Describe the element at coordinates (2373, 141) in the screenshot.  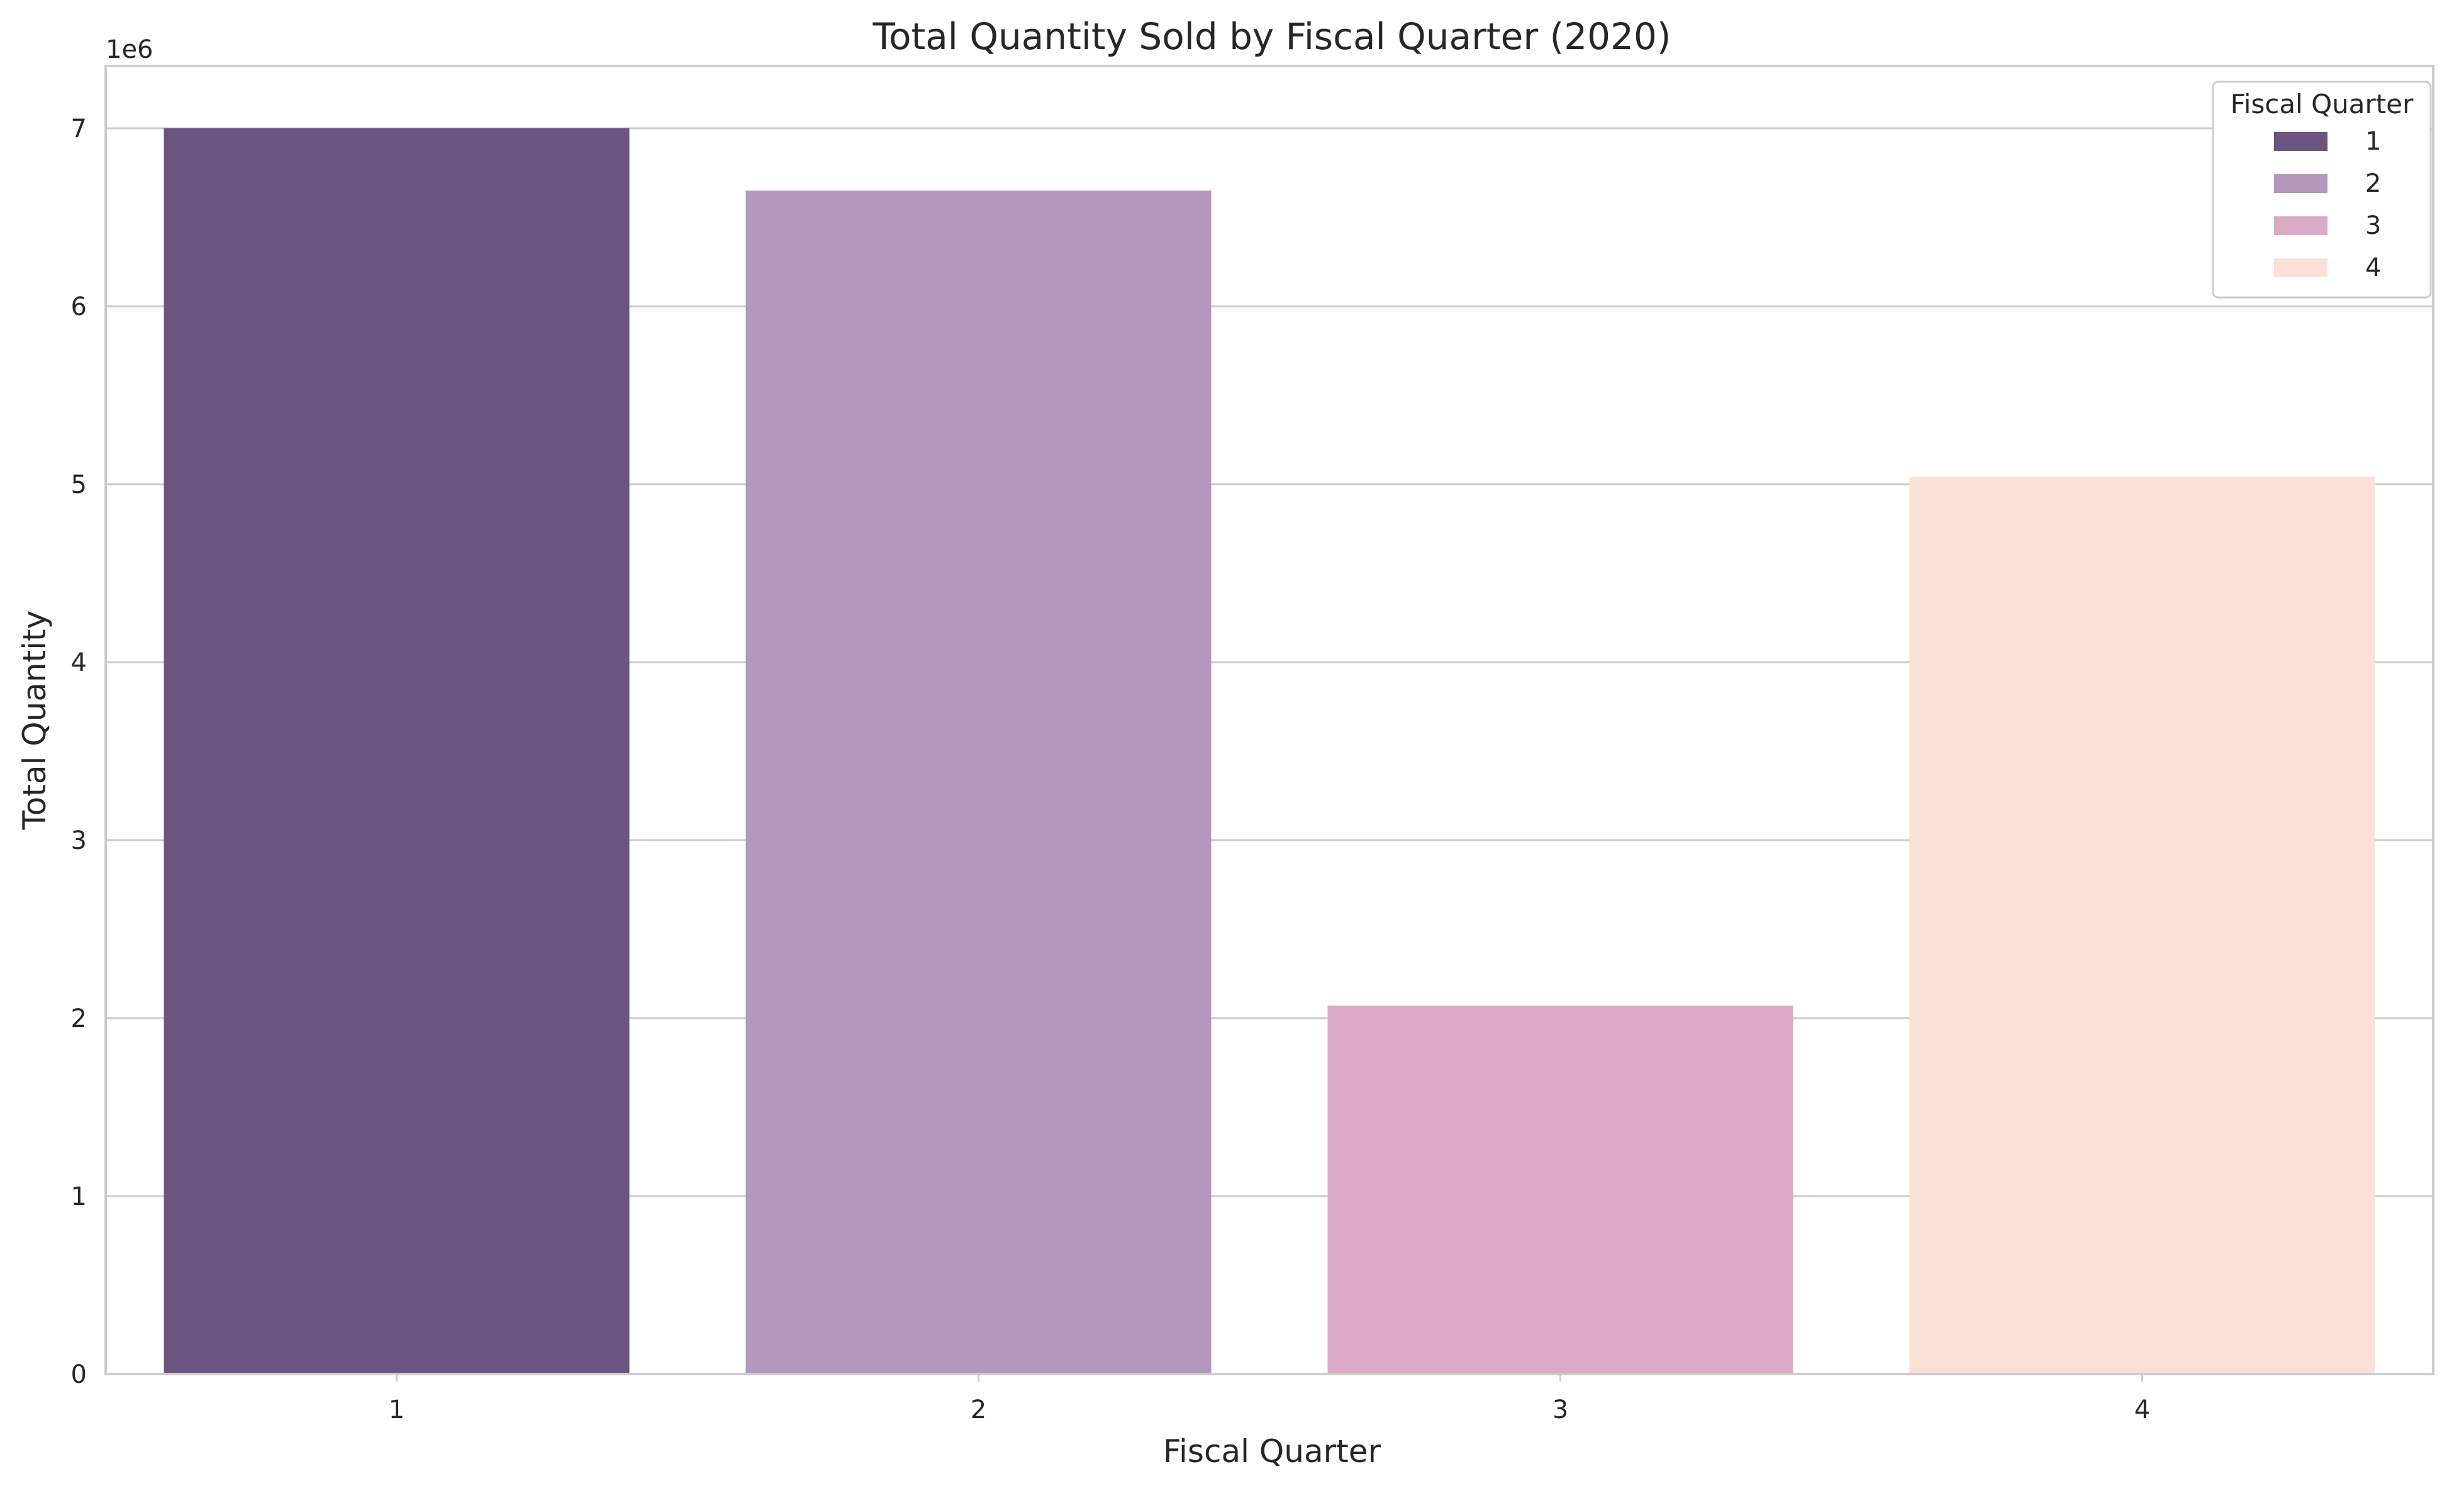
I see `legend-label: 1` at that location.